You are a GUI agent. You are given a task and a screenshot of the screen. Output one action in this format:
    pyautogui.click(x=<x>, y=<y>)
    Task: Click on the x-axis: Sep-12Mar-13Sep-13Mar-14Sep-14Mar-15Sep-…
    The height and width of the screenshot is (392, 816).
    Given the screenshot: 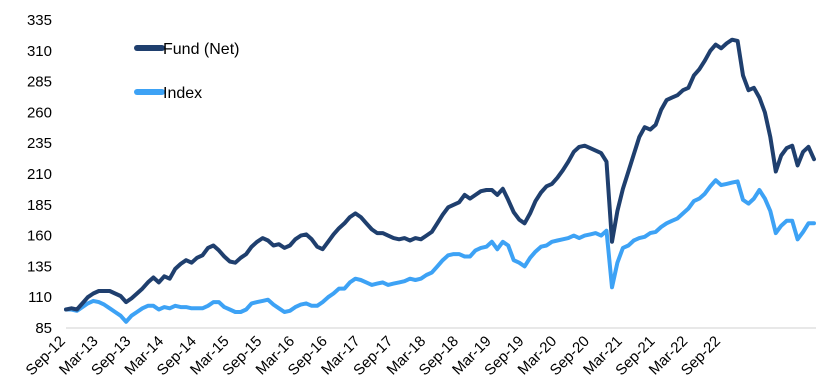 What is the action you would take?
    pyautogui.click(x=419, y=353)
    